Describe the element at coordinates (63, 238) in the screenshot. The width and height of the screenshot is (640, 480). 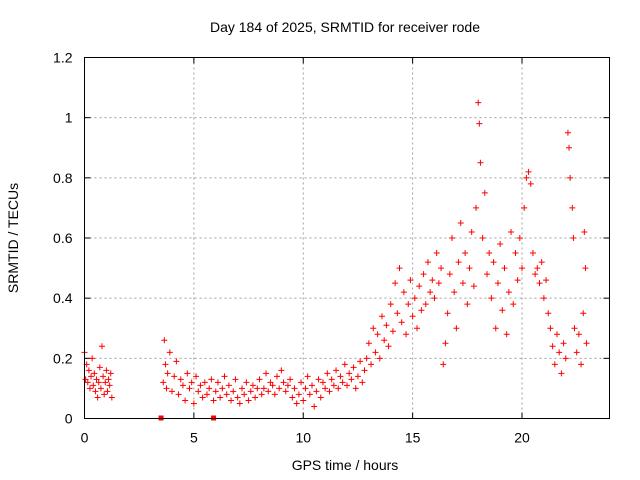
I see `y-tick-label: 0.6` at that location.